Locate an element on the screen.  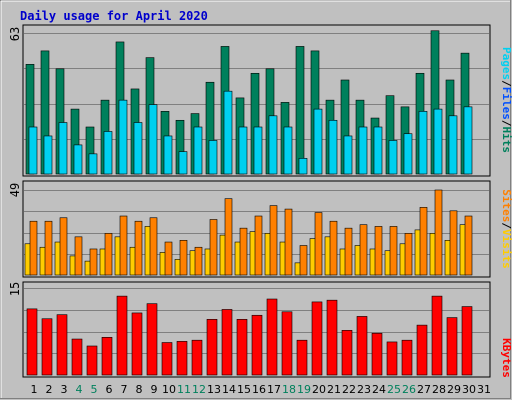
legend-hits-files-pages: Pages/Files/Hits is located at coordinates (506, 100).